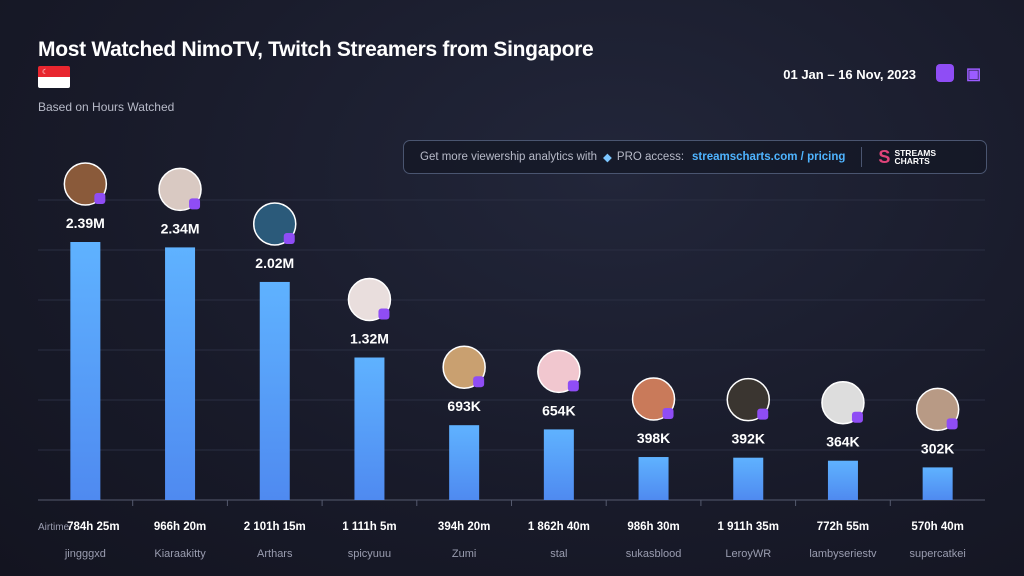 The image size is (1024, 576). Describe the element at coordinates (650, 157) in the screenshot. I see `promo-pro: PRO access:` at that location.